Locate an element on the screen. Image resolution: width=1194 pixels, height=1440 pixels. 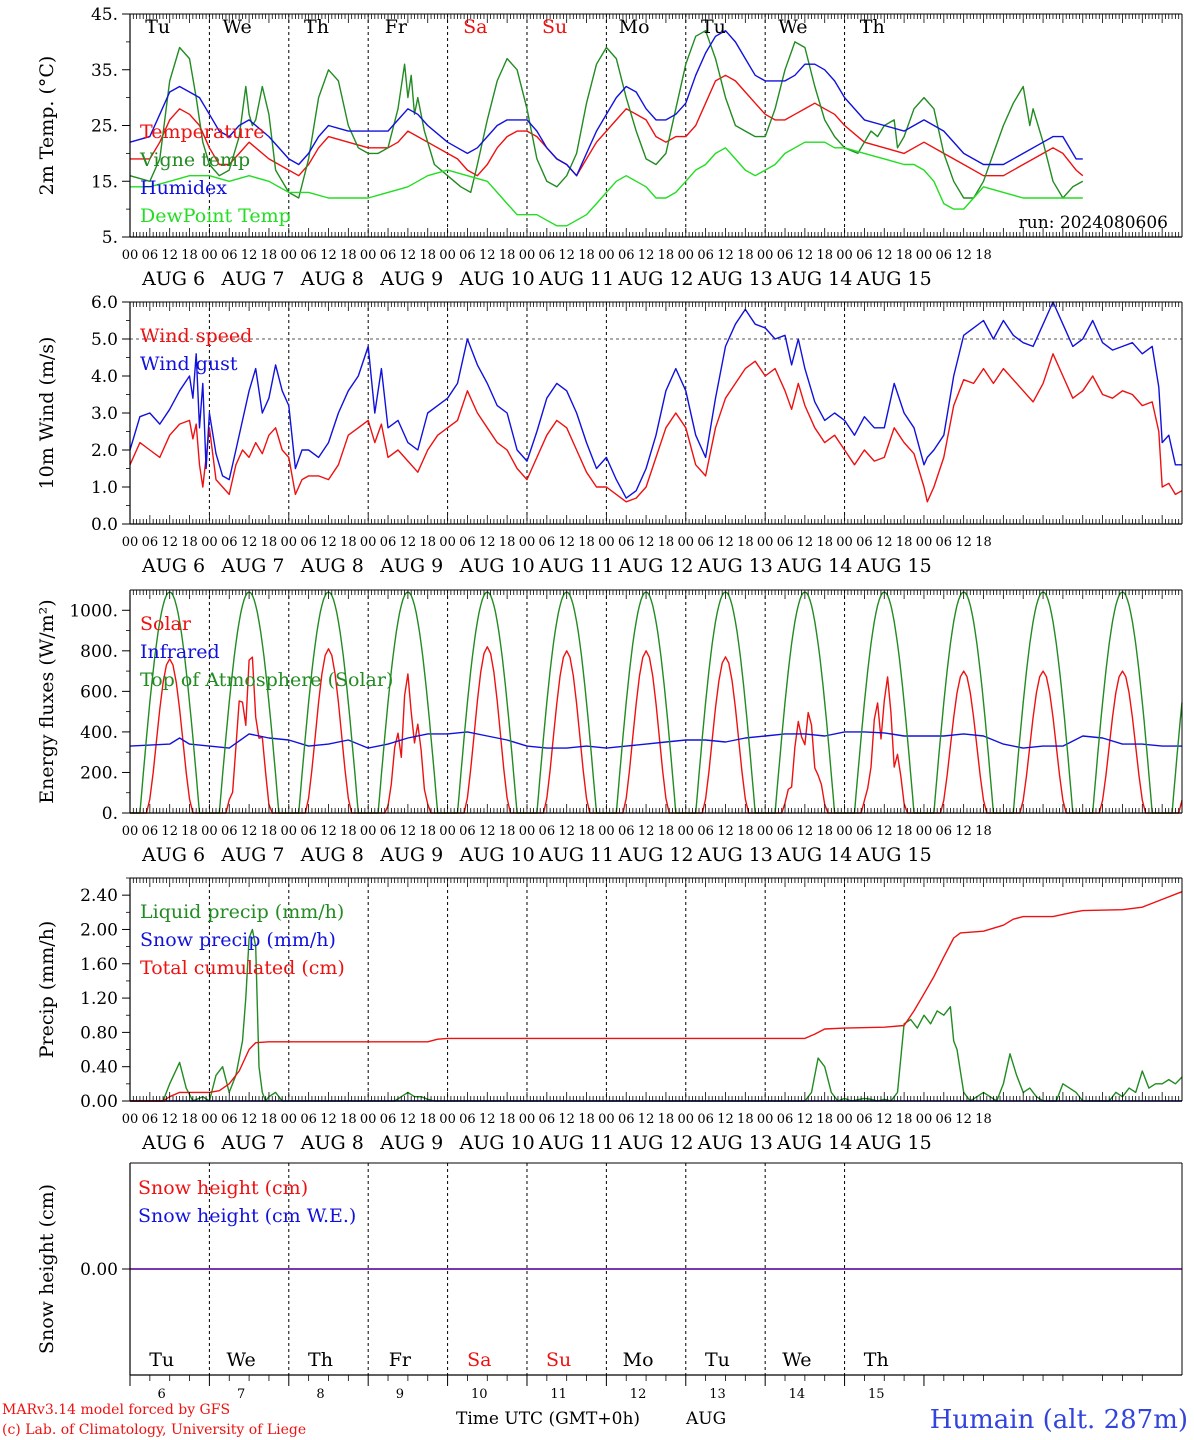
day-number-label: 12 is located at coordinates (638, 1394).